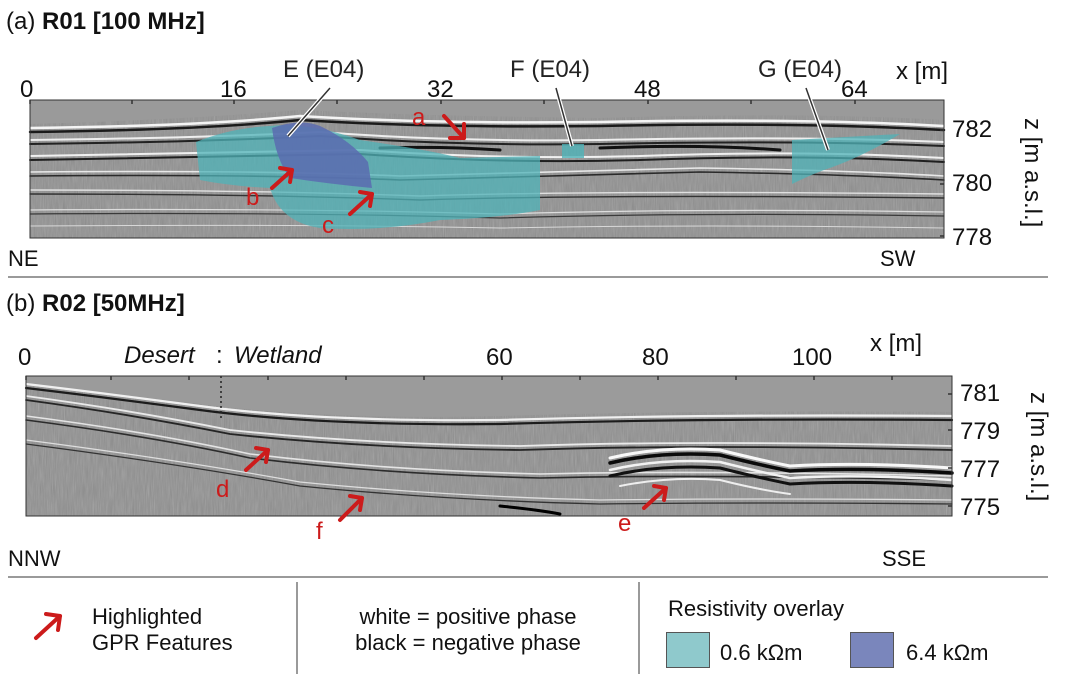 This screenshot has height=682, width=1070. Describe the element at coordinates (896, 343) in the screenshot. I see `panel-b-x-unit: x [m]` at that location.